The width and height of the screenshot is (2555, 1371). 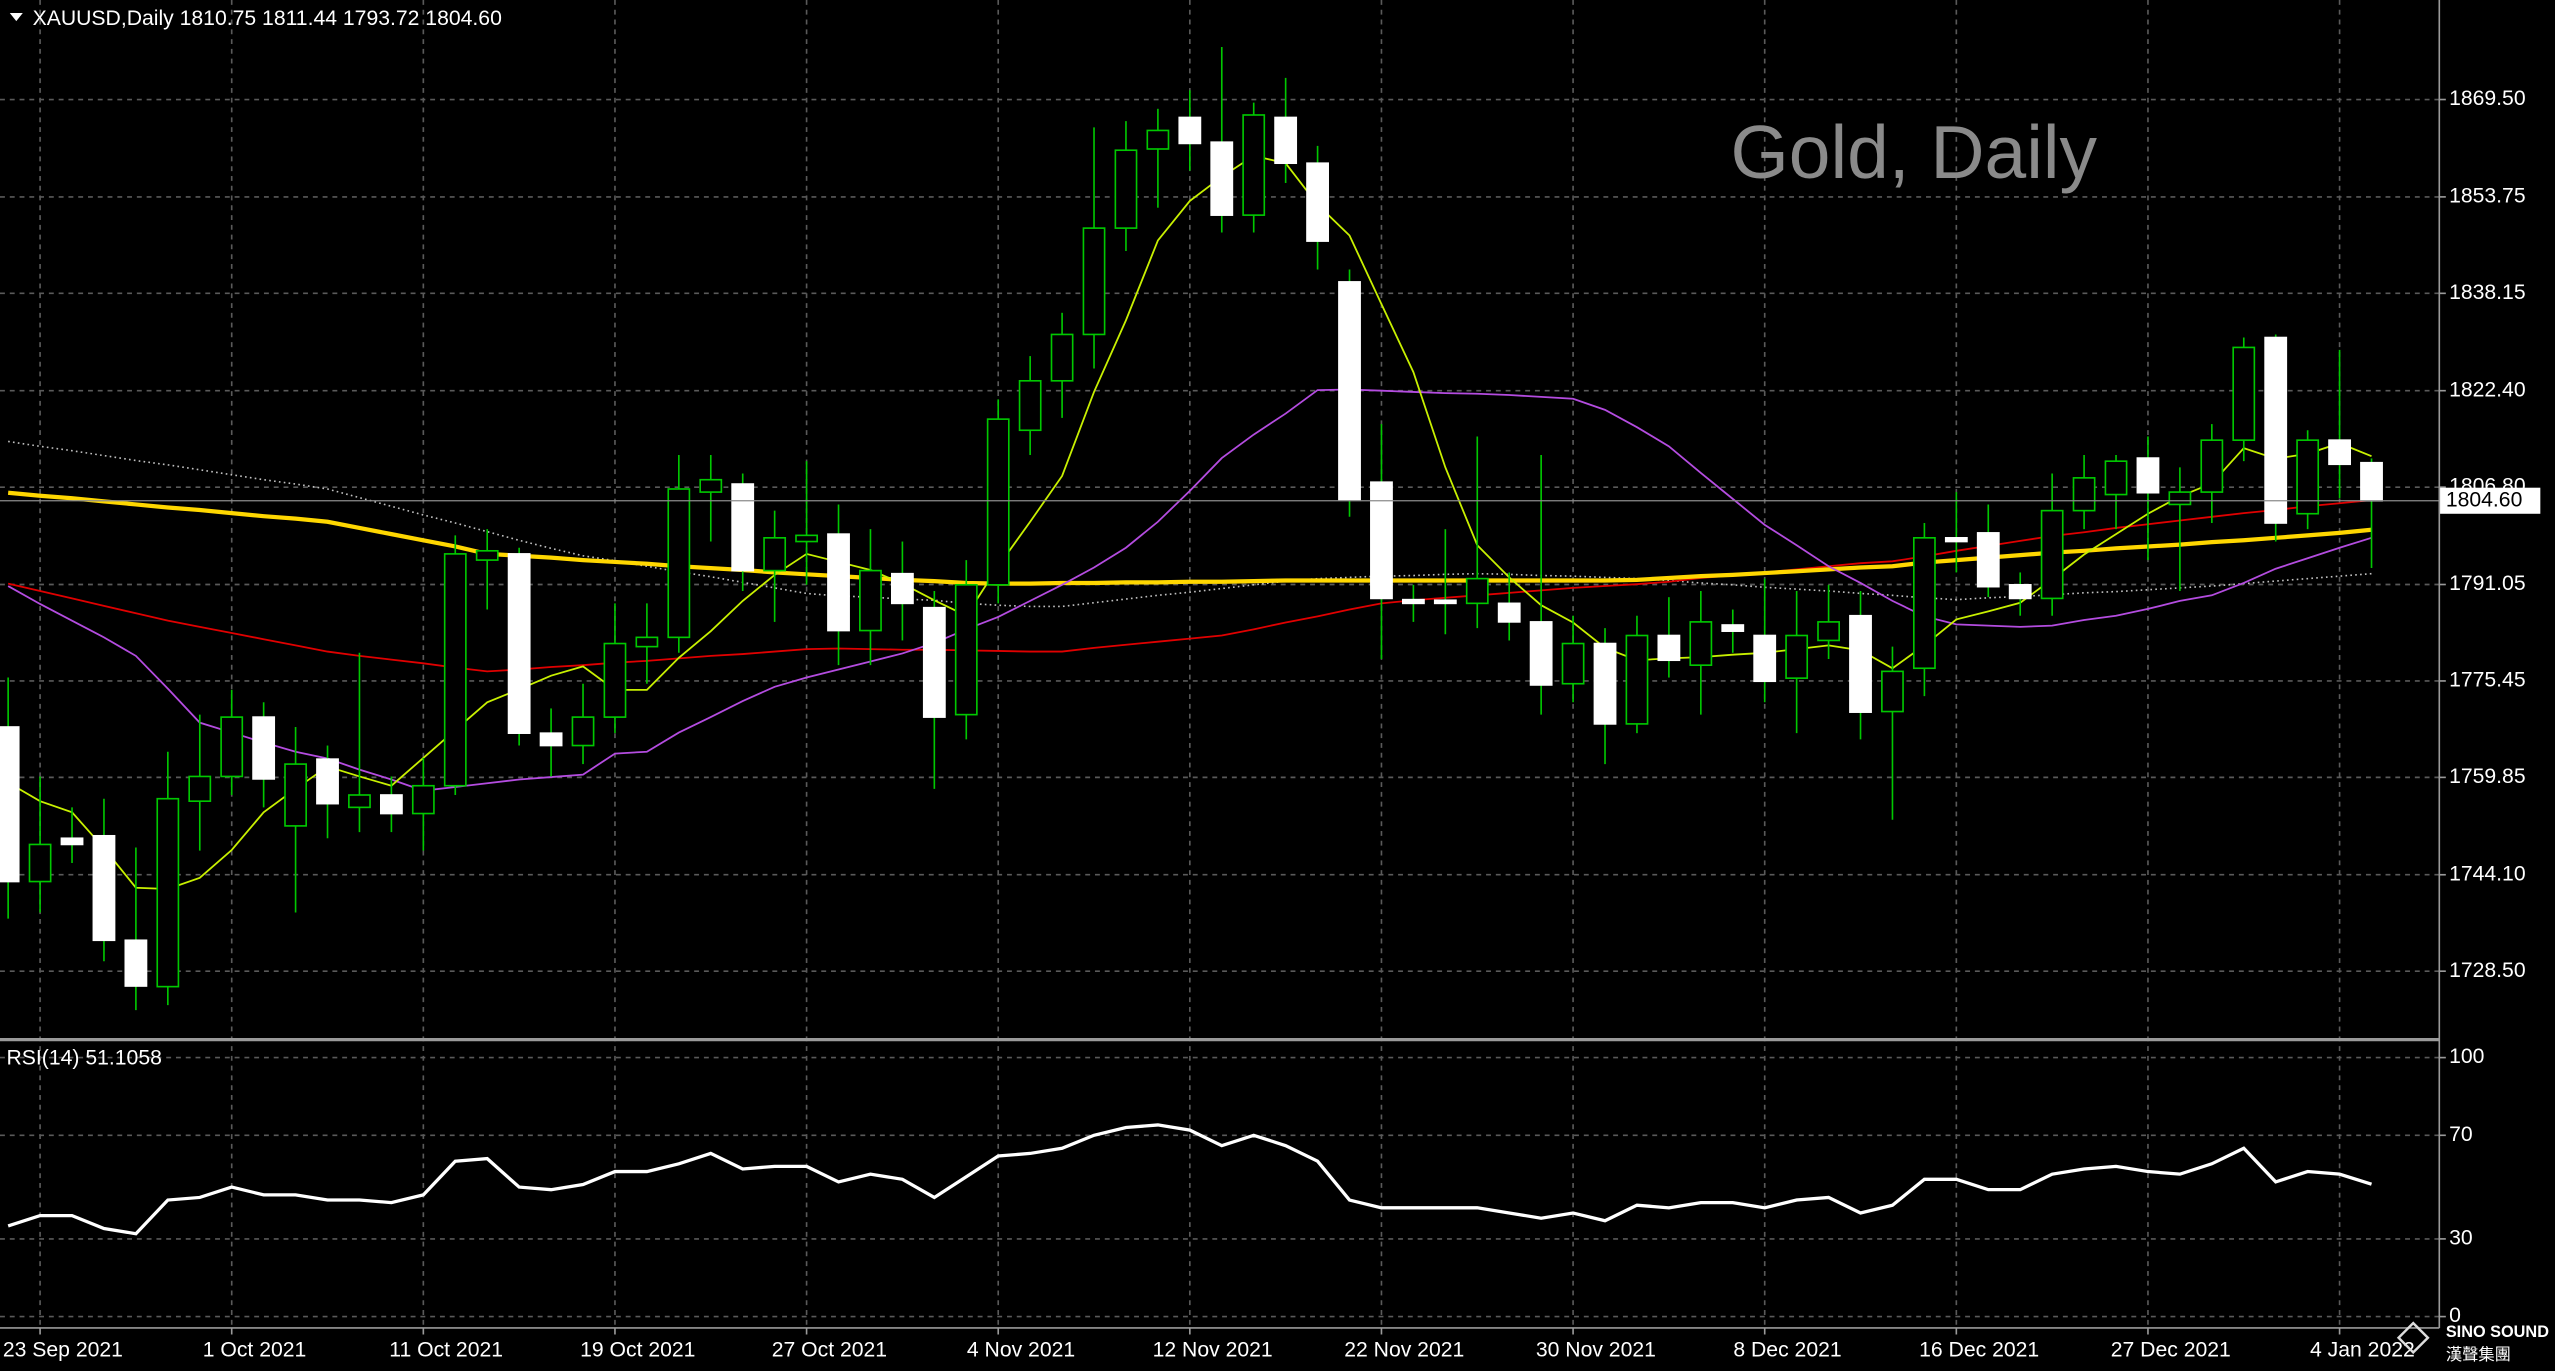 I want to click on x-tick-label: 19 Oct 2021, so click(x=637, y=1349).